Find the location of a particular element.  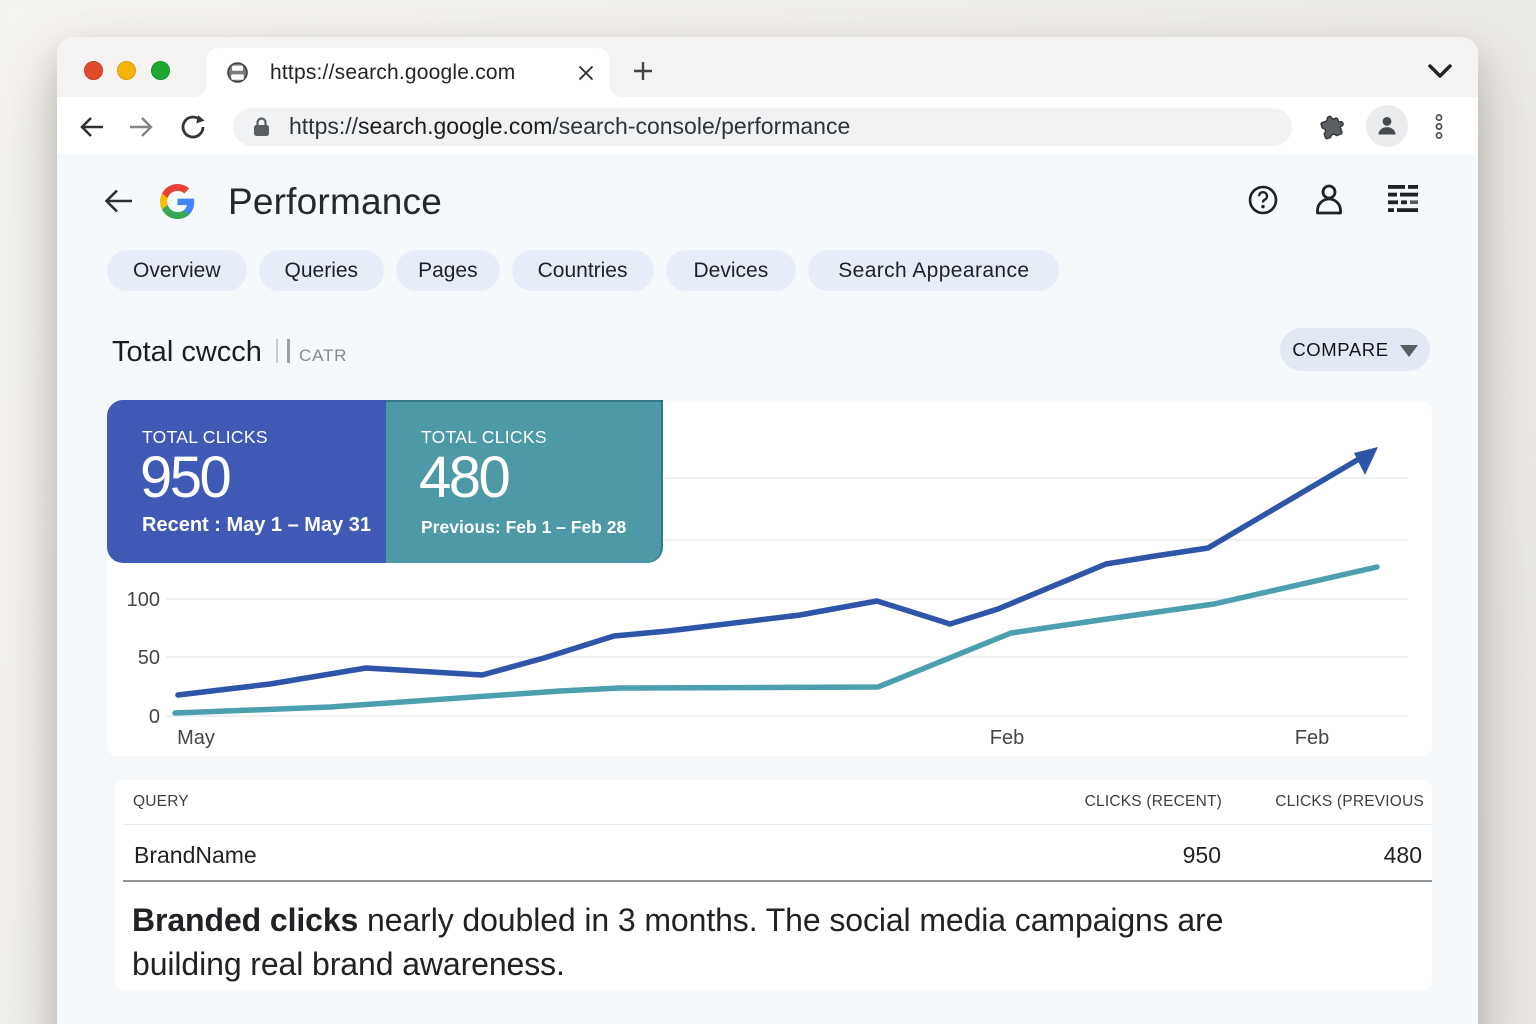

svg-text: 50 is located at coordinates (149, 658).